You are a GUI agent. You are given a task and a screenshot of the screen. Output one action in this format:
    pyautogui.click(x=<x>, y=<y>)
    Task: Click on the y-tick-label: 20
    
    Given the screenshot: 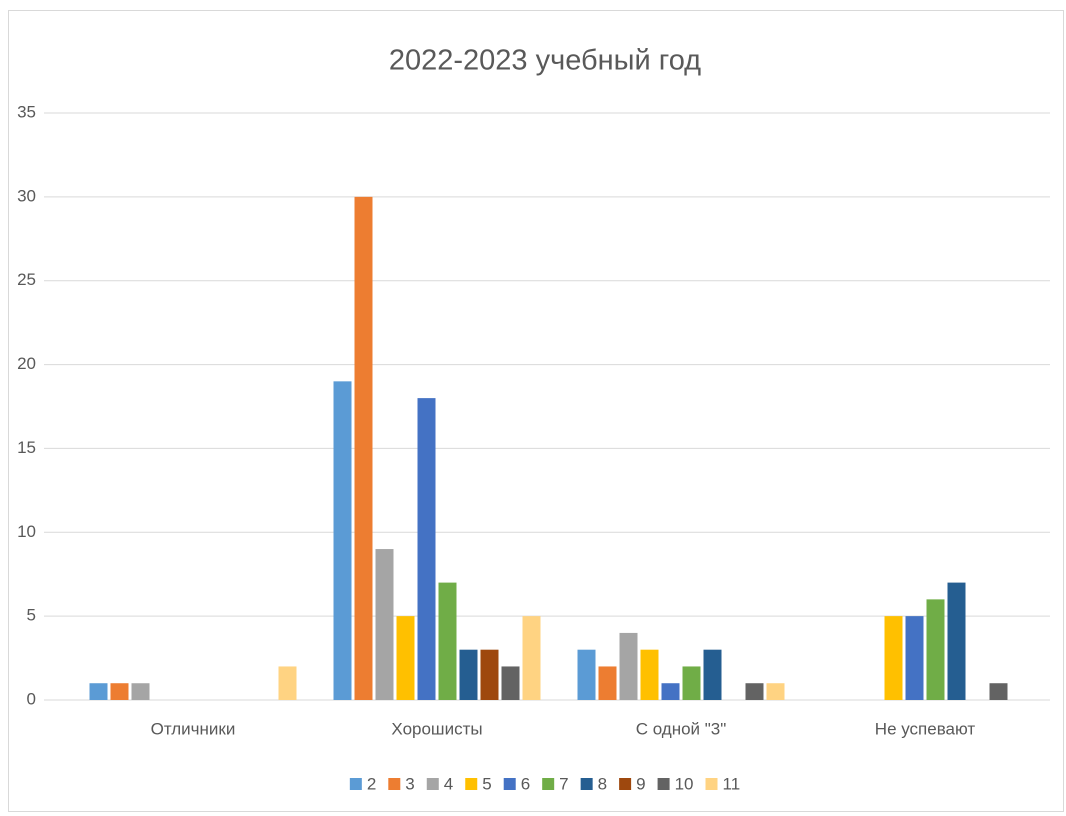 What is the action you would take?
    pyautogui.click(x=26, y=363)
    